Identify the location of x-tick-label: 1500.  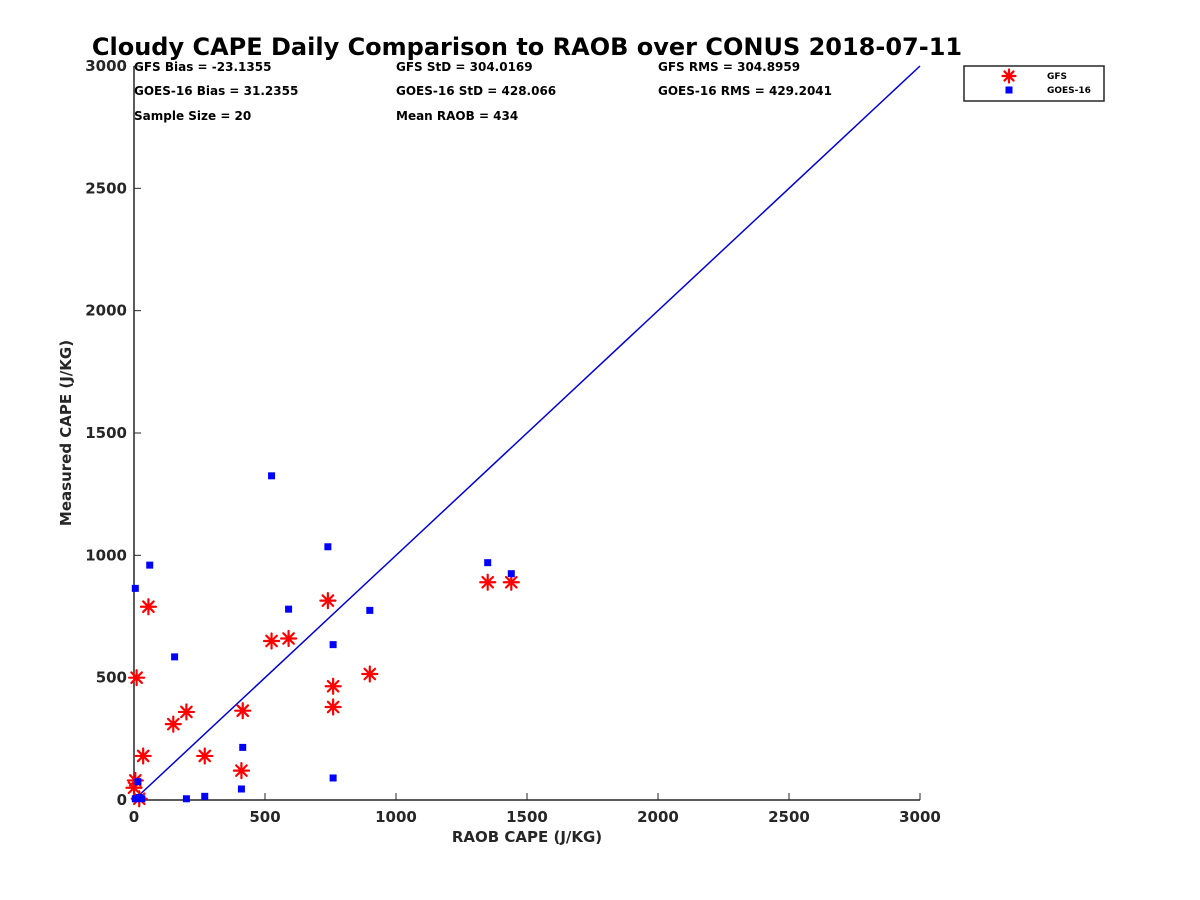
(527, 817).